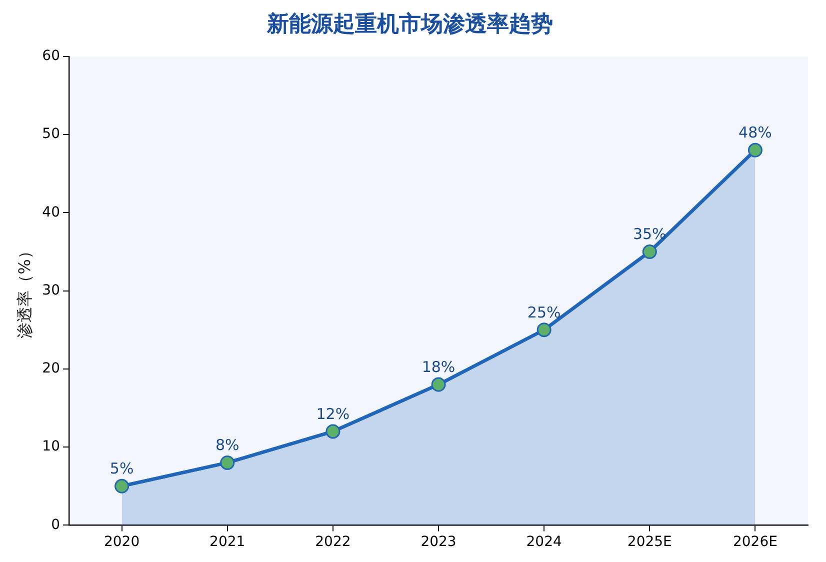  Describe the element at coordinates (439, 367) in the screenshot. I see `data-label: 18%` at that location.